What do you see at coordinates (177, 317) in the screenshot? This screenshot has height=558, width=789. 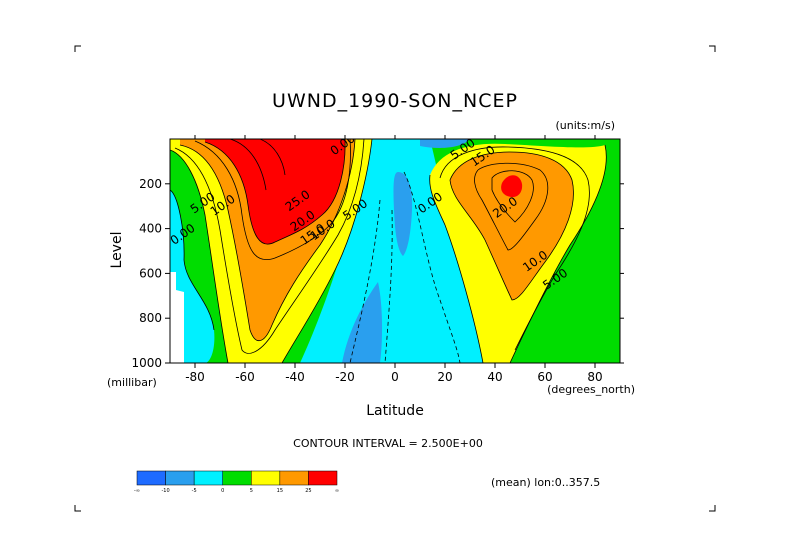 I see `region-sh-low-white` at bounding box center [177, 317].